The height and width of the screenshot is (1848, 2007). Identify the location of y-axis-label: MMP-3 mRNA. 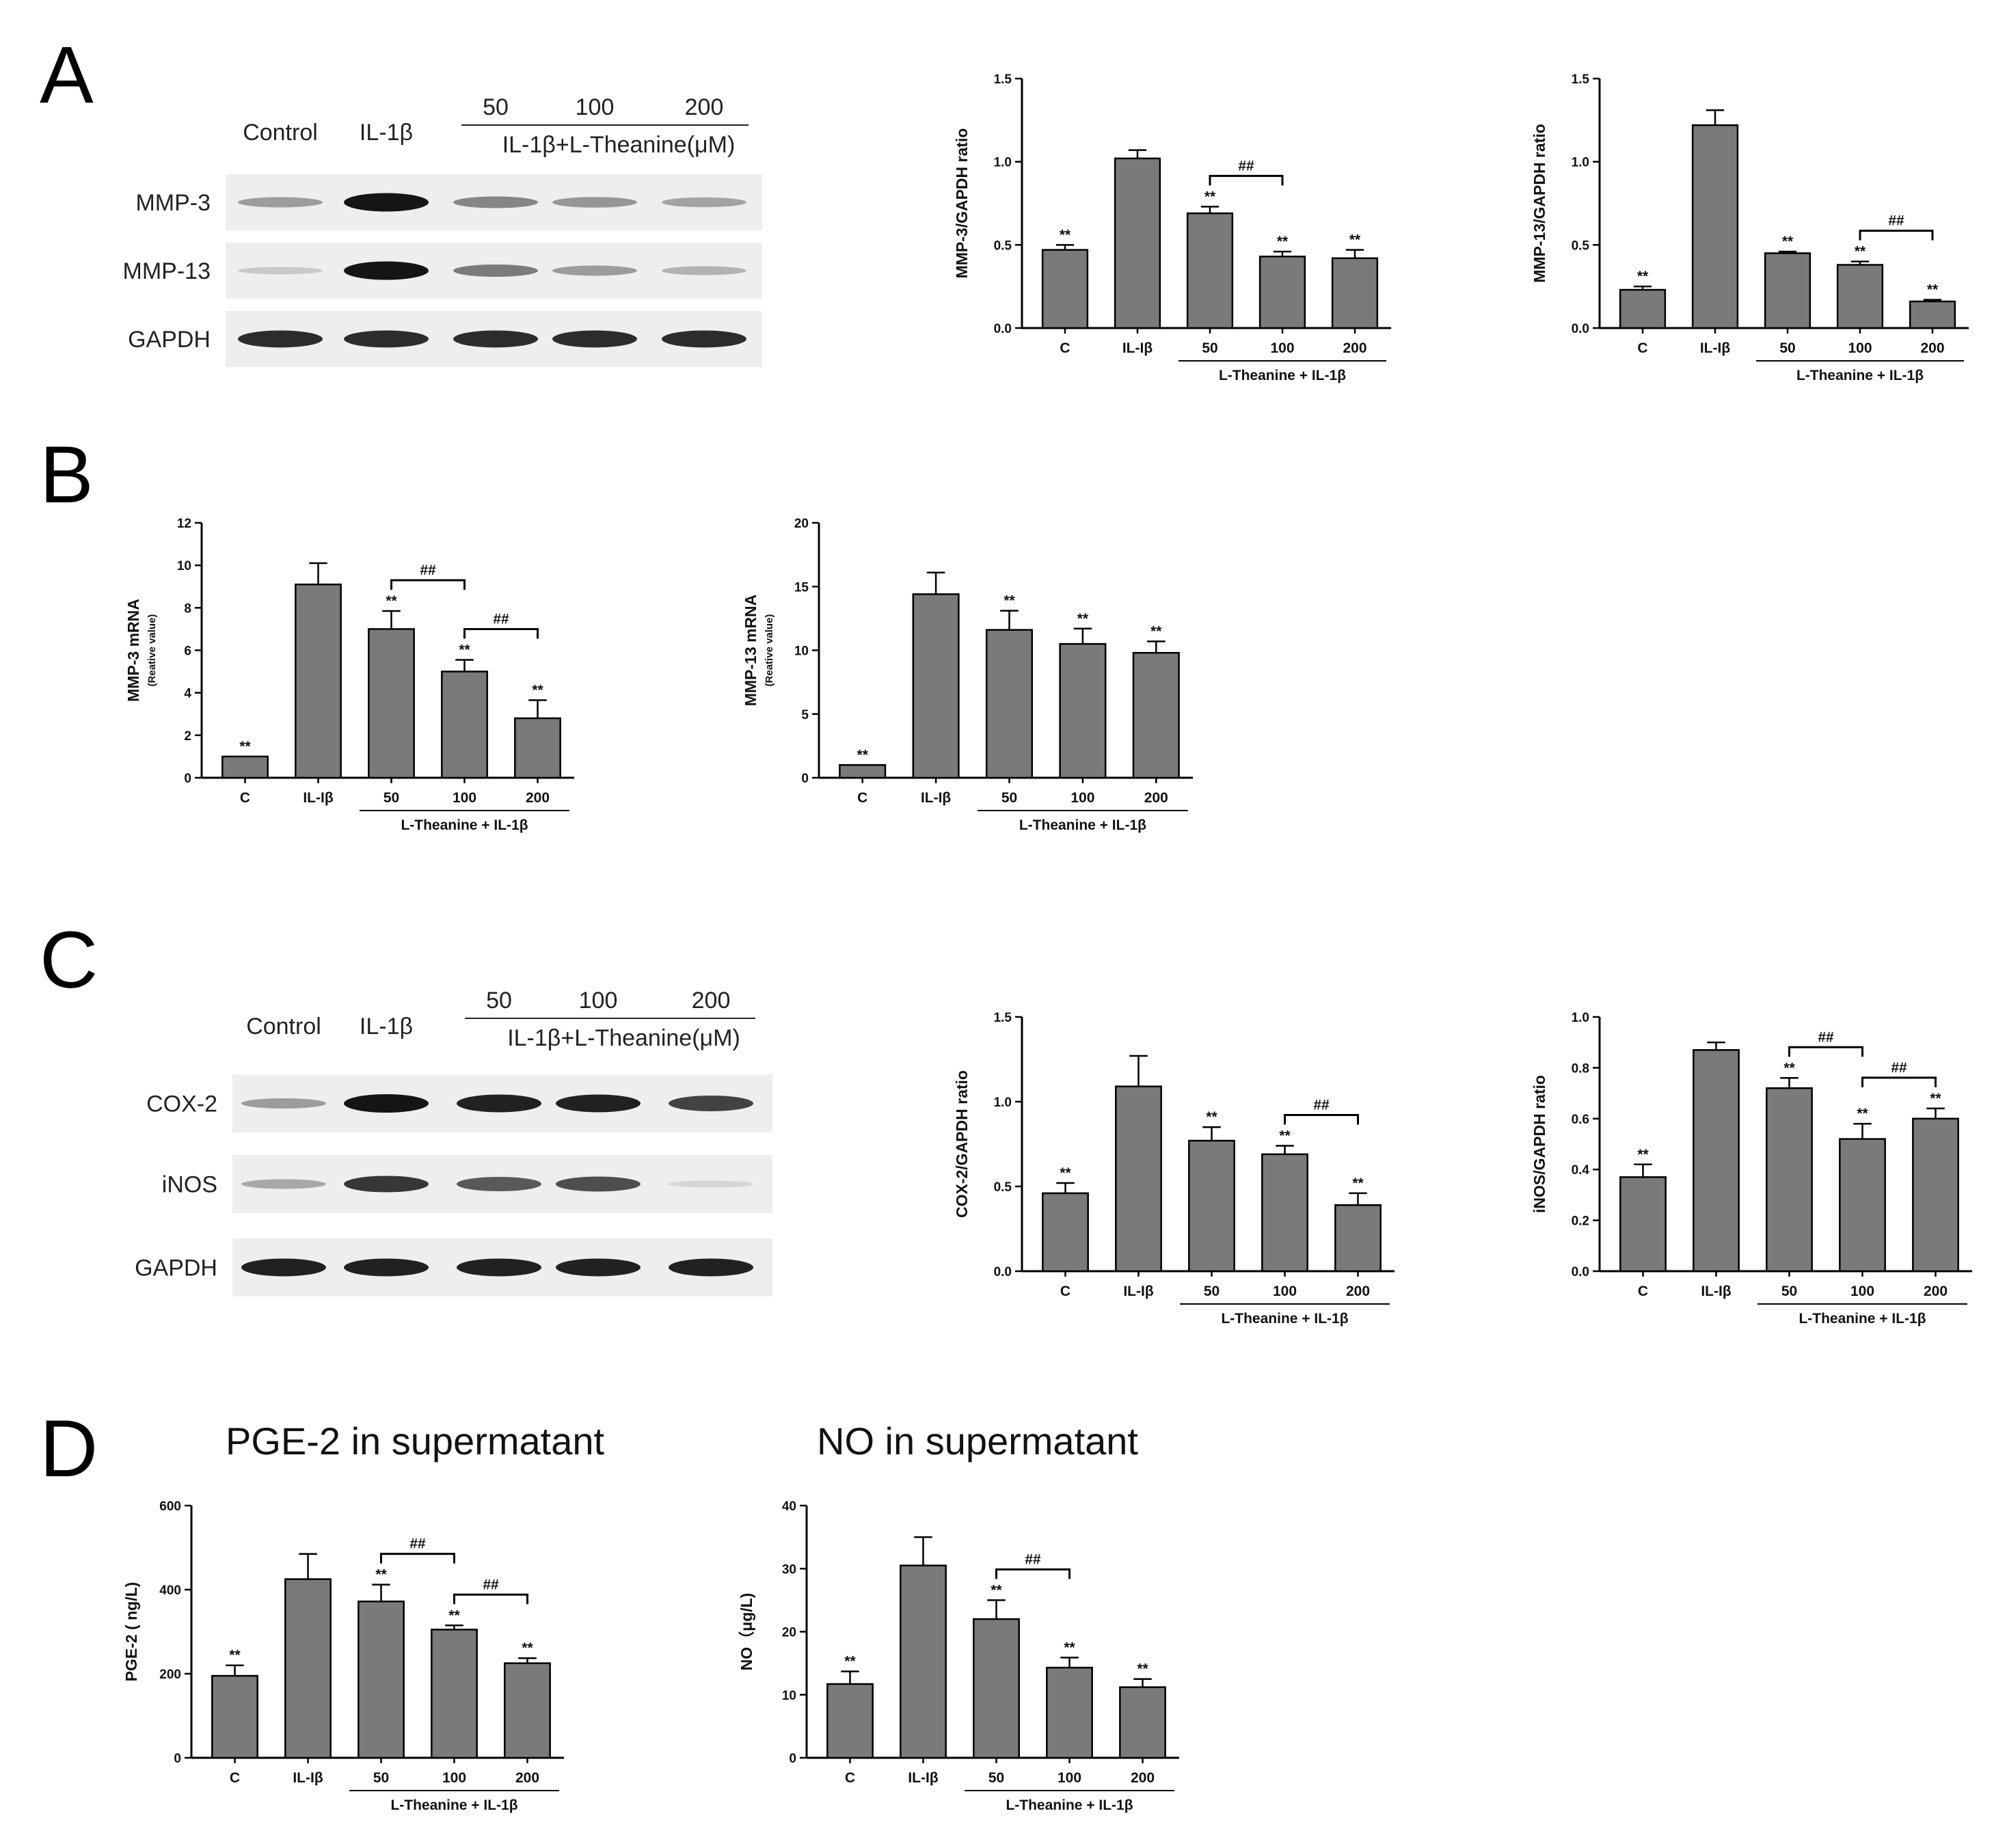
(133, 650).